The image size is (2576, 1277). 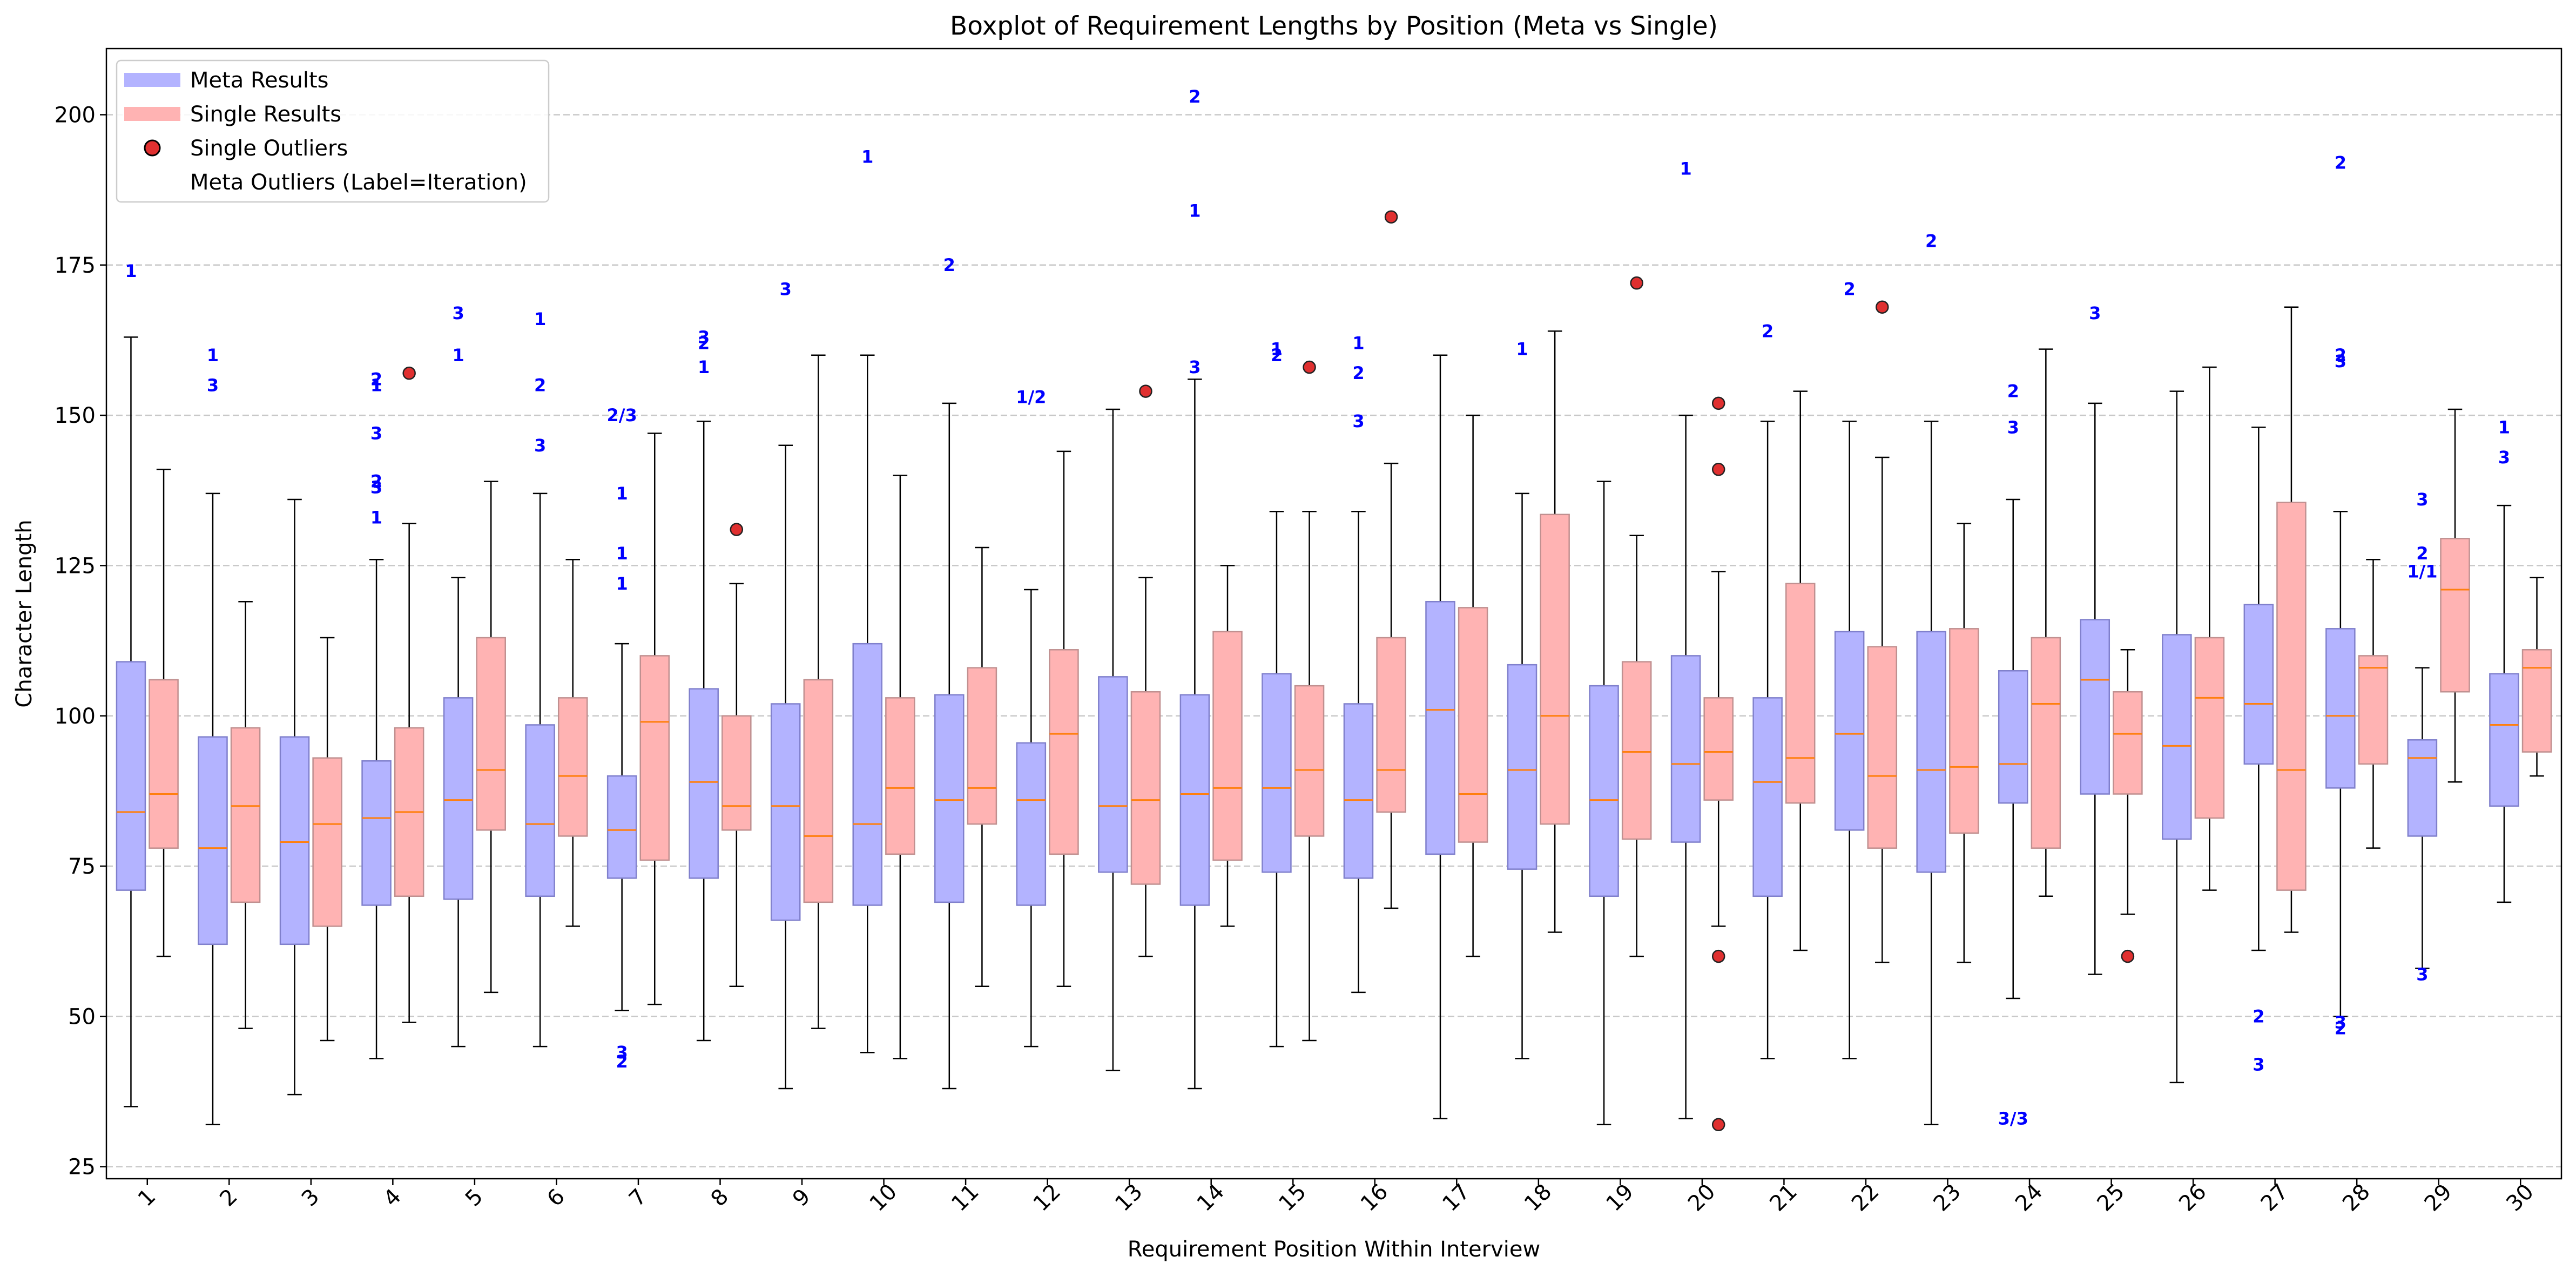 What do you see at coordinates (1334, 1249) in the screenshot?
I see `x-axis-label: Requirement Position Within Interview` at bounding box center [1334, 1249].